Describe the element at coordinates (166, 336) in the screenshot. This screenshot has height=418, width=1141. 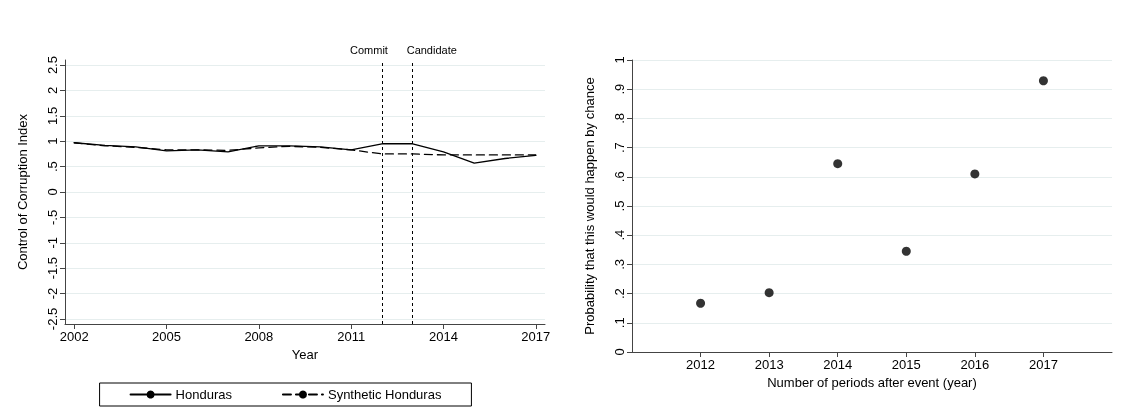
I see `x-tick-label: 2005` at that location.